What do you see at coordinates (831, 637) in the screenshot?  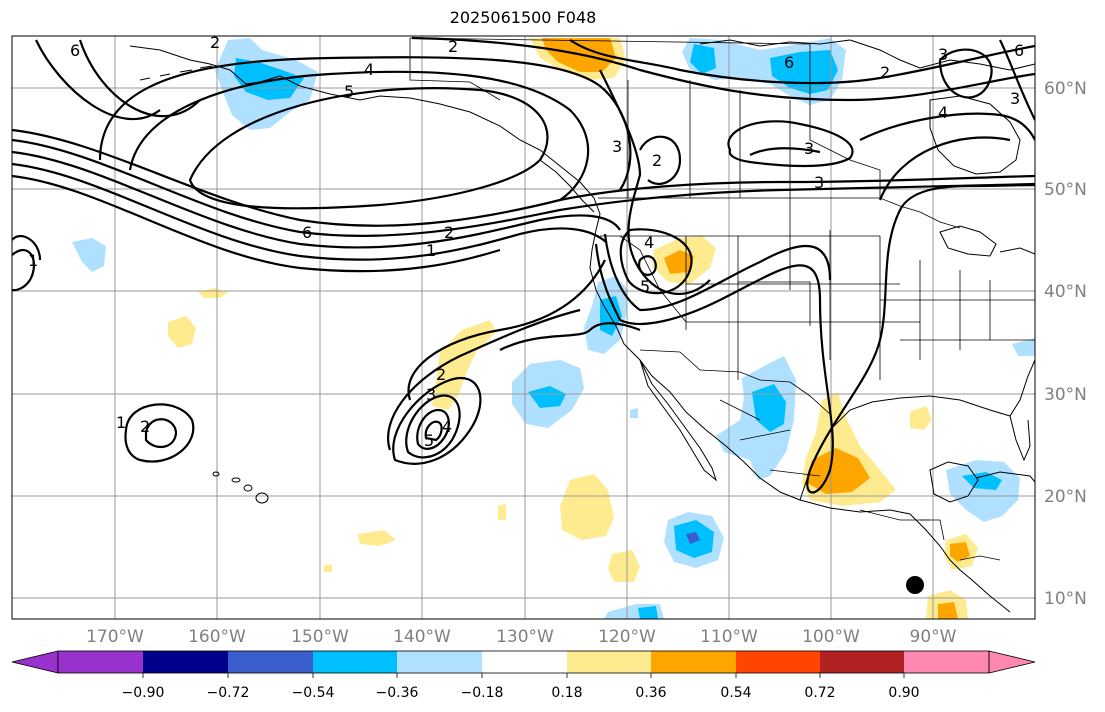 I see `longitude-label: 100°W` at bounding box center [831, 637].